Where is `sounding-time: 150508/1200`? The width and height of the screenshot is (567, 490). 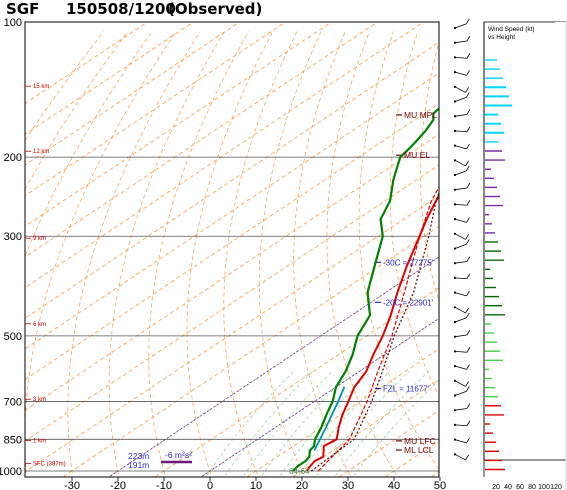
sounding-time: 150508/1200 is located at coordinates (121, 9).